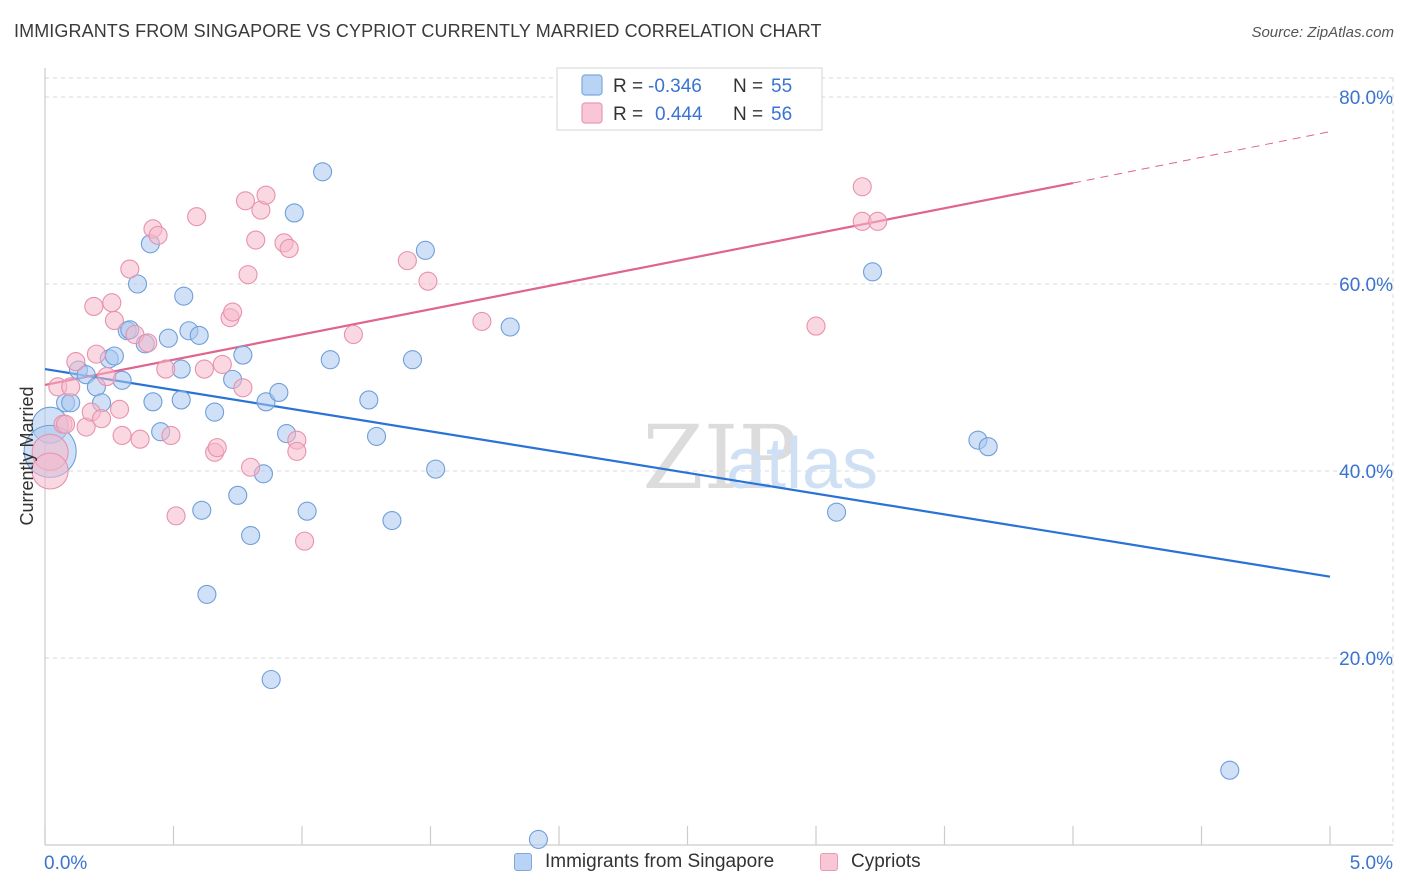 This screenshot has width=1406, height=892. I want to click on legend-n-label-1: N =, so click(748, 86).